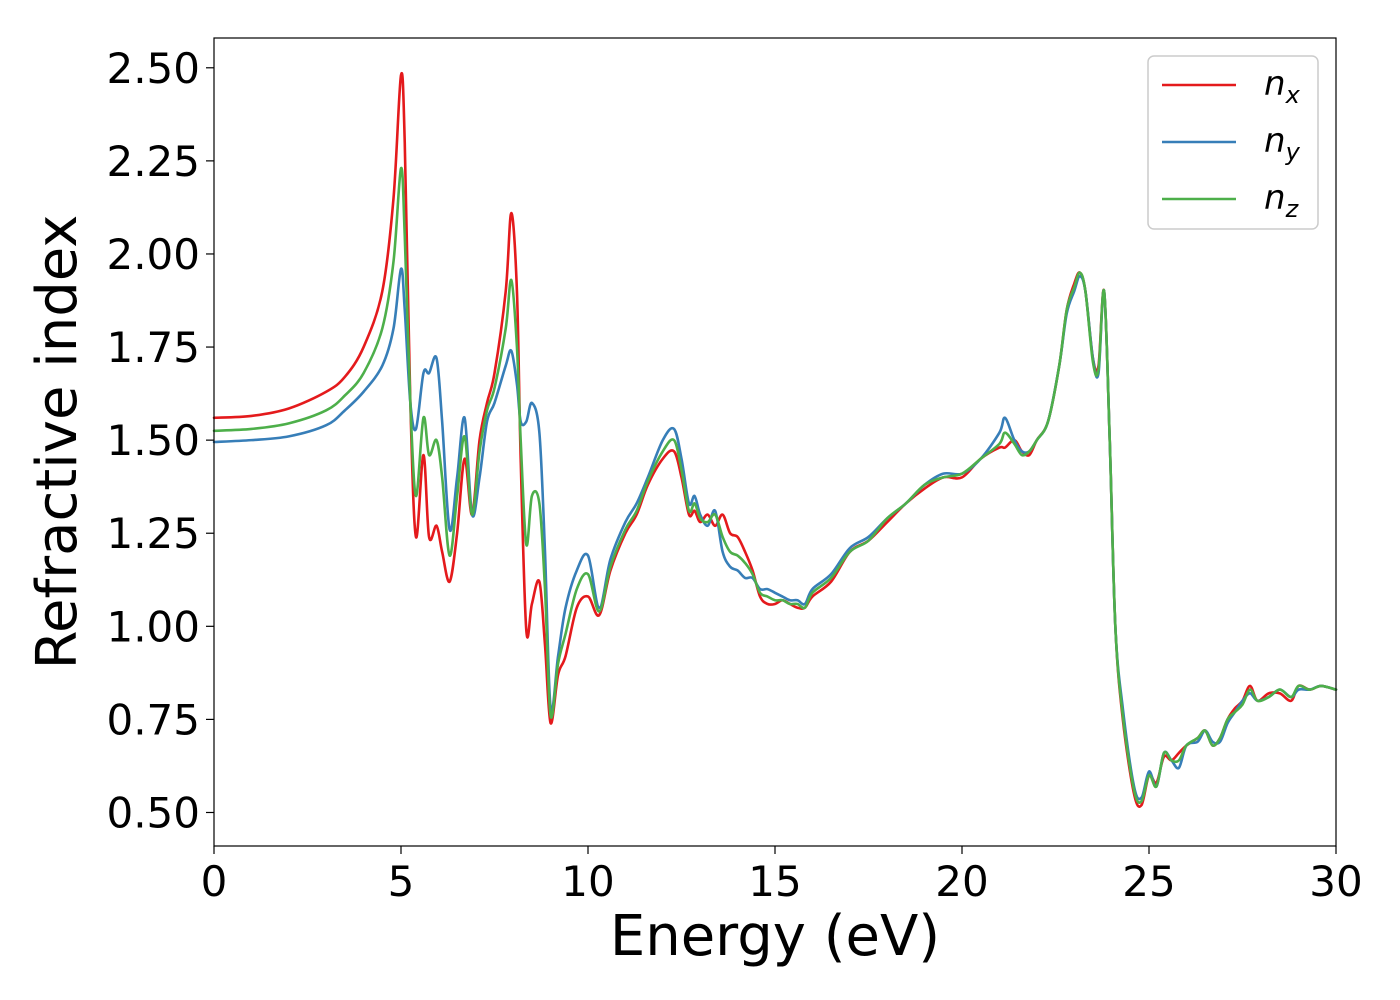 The height and width of the screenshot is (1000, 1400). Describe the element at coordinates (153, 812) in the screenshot. I see `y-tick-label: 0.50` at that location.